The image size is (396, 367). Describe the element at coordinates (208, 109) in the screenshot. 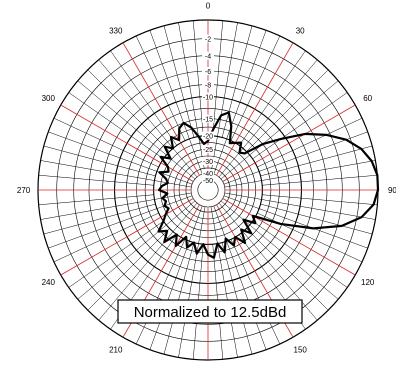

I see `radial-tick-labels: -2 -4 -6 -8 -10 -15 -20 -25 -30 -40-50` at that location.